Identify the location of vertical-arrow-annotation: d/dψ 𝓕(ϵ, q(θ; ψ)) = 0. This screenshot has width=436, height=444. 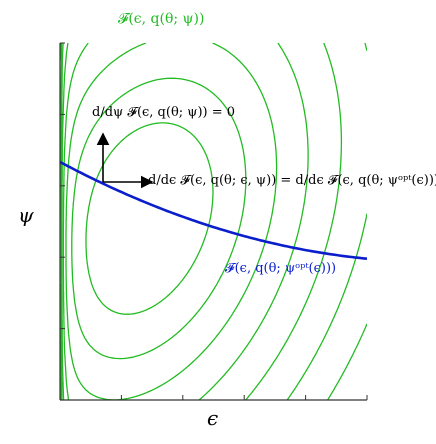
(163, 112).